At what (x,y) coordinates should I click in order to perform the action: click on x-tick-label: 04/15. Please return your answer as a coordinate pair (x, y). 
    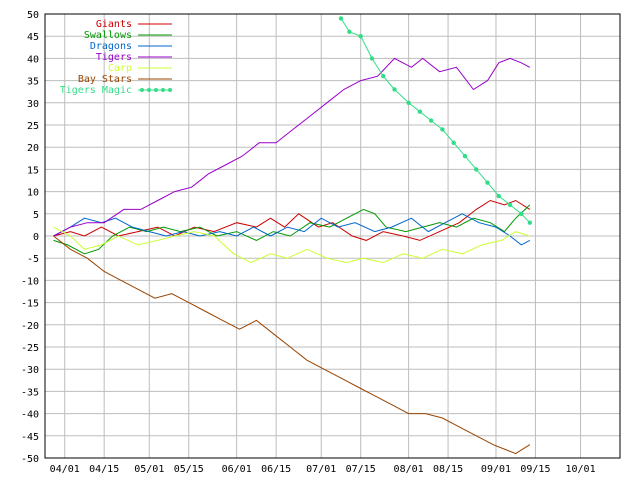
    Looking at the image, I should click on (104, 469).